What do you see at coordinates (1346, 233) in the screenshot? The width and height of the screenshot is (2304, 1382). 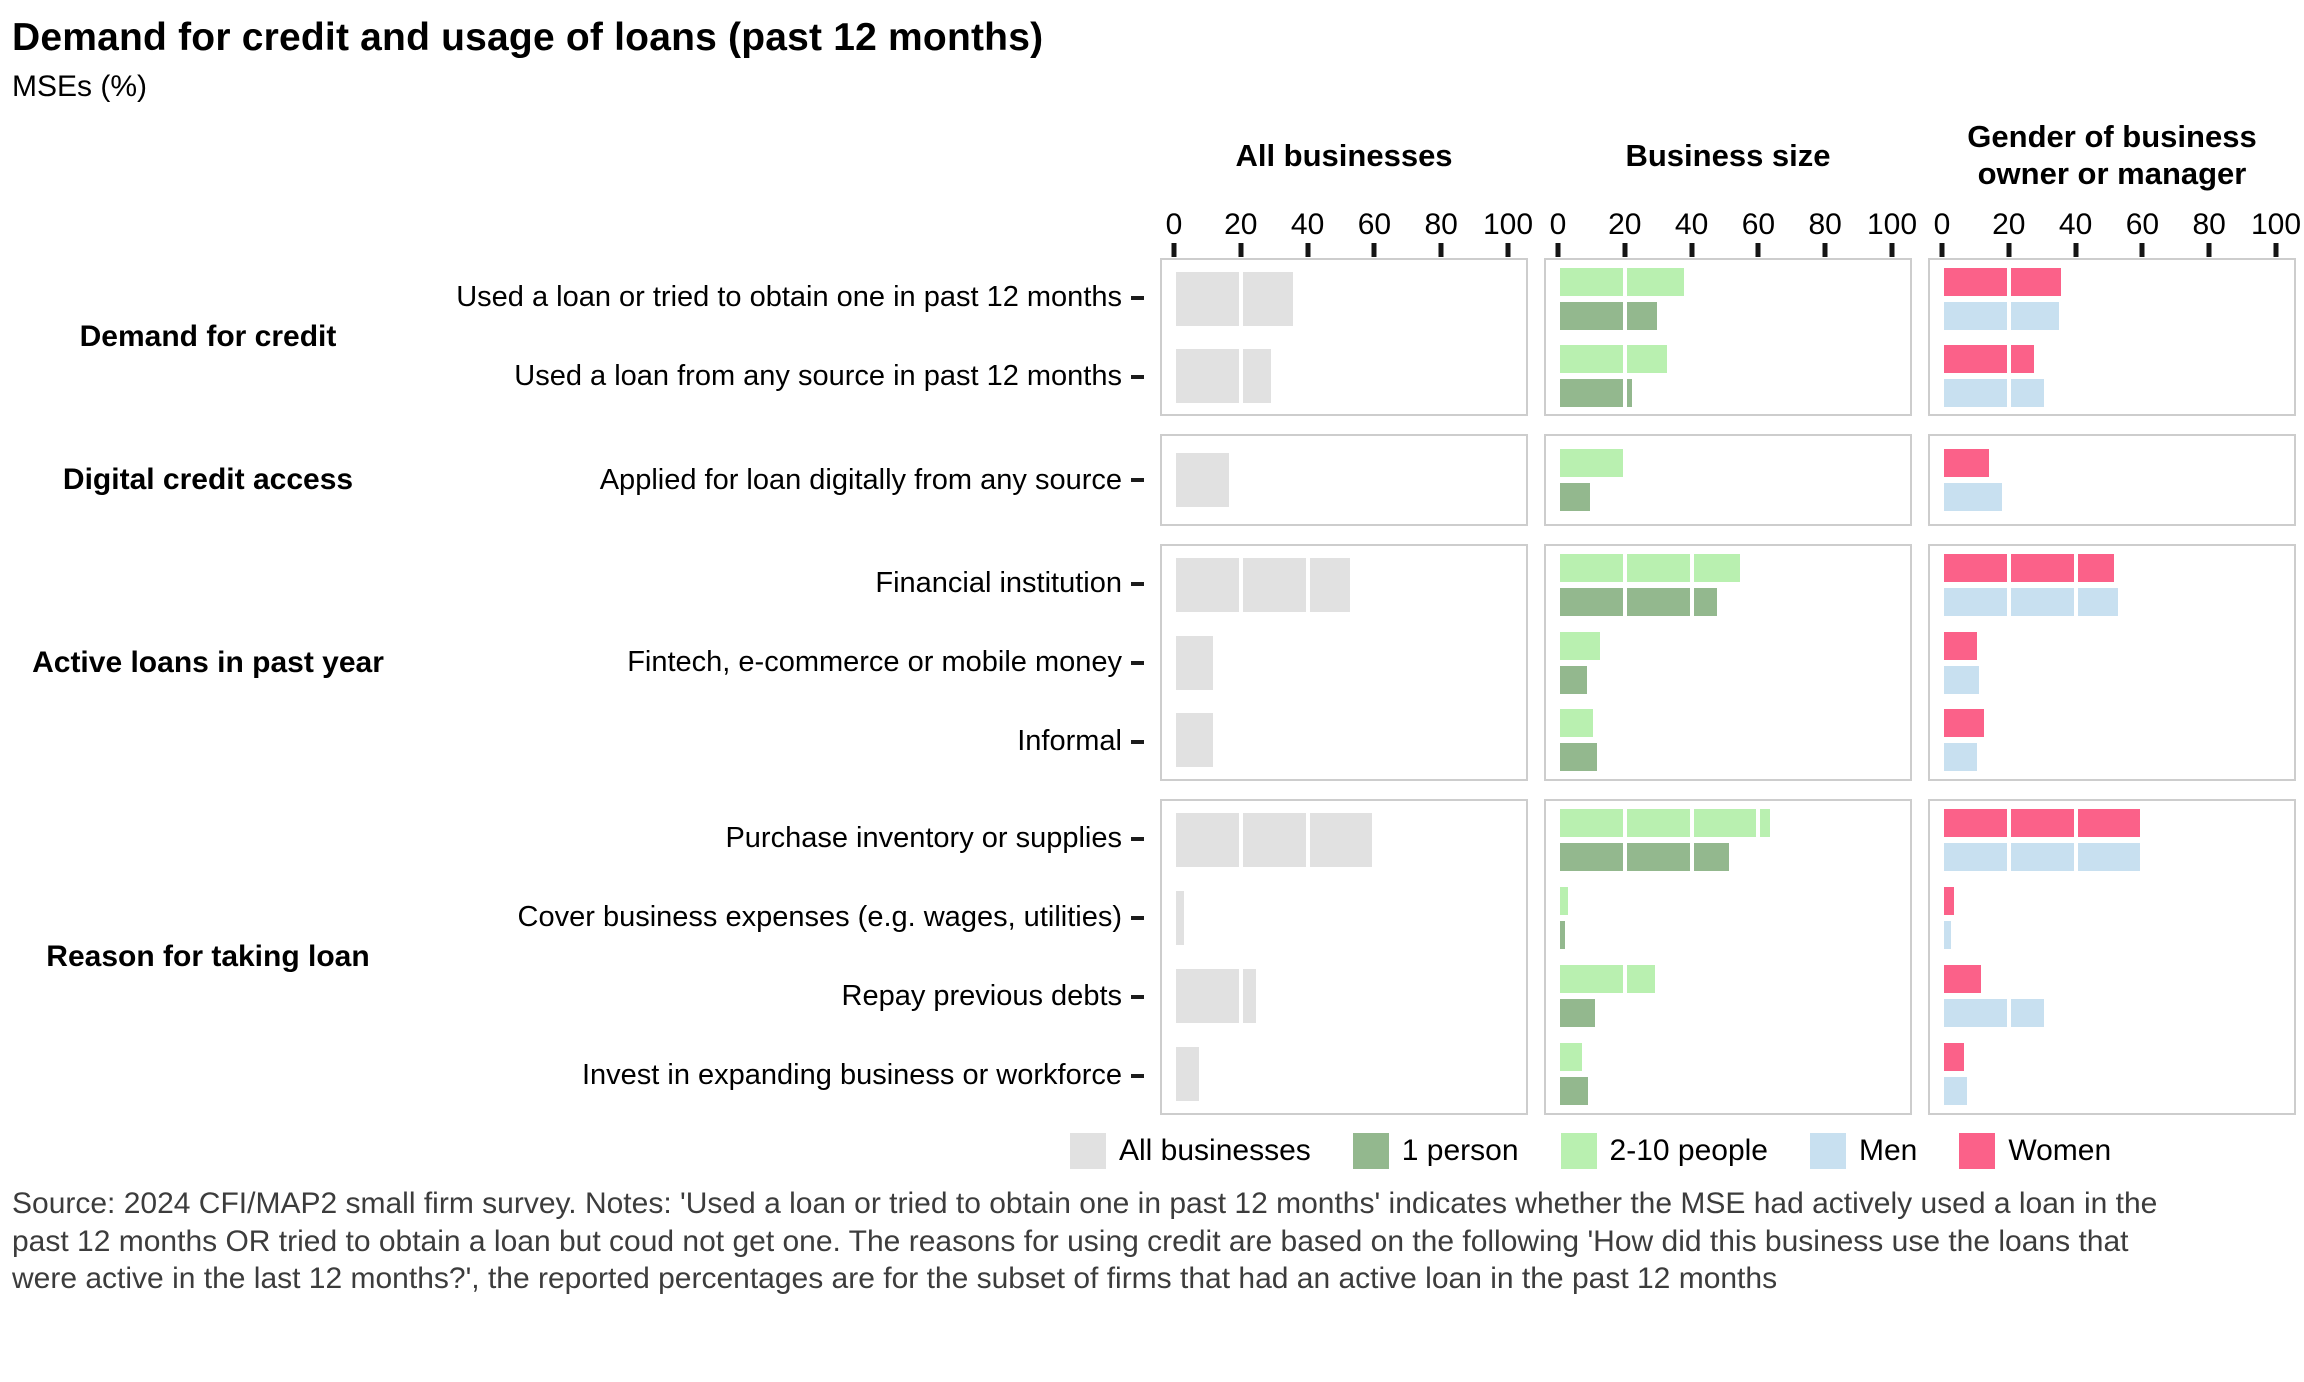 I see `axis-cell: 0 20 40 60 80 100` at bounding box center [1346, 233].